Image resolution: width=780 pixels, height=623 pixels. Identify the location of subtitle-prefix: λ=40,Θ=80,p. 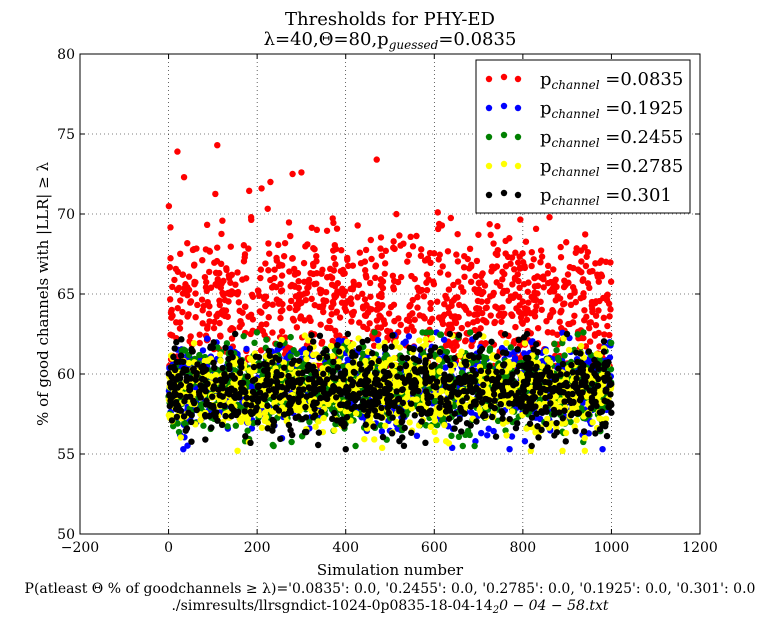
(326, 39).